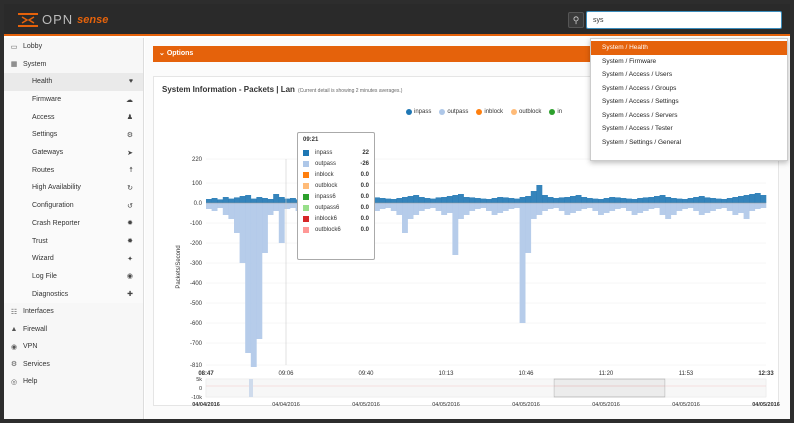  I want to click on search-result-item: System / Access / Users, so click(637, 74).